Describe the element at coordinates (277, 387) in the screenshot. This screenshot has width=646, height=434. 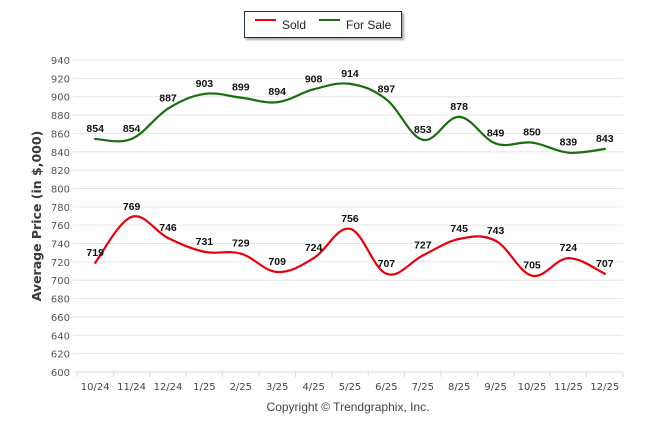
I see `x-tick-label: 3/25` at that location.